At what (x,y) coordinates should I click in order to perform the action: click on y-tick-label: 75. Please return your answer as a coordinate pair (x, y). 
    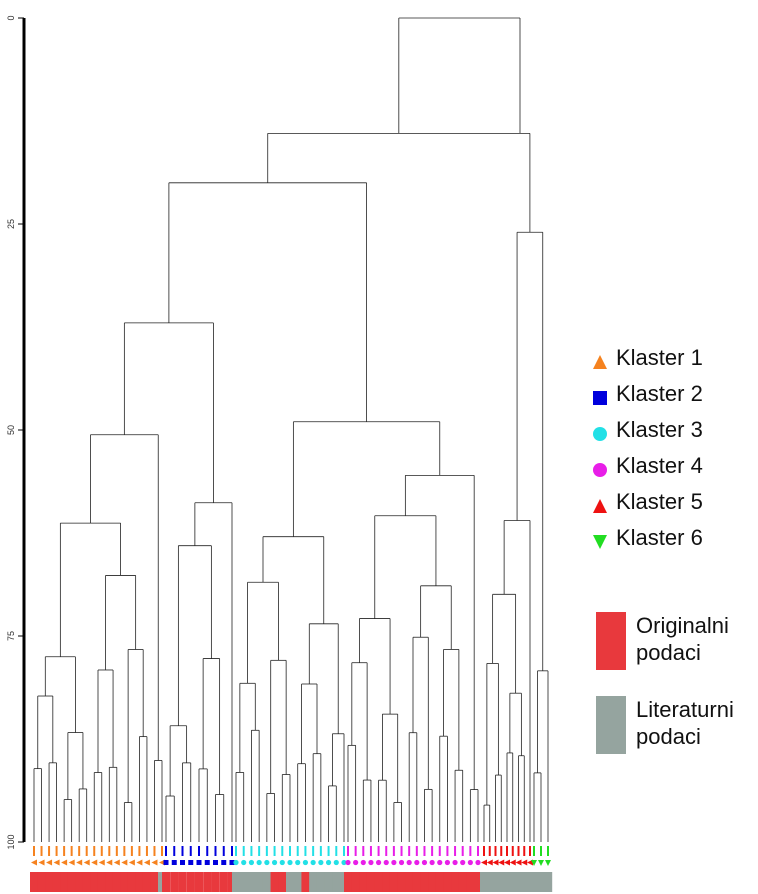
    Looking at the image, I should click on (11, 636).